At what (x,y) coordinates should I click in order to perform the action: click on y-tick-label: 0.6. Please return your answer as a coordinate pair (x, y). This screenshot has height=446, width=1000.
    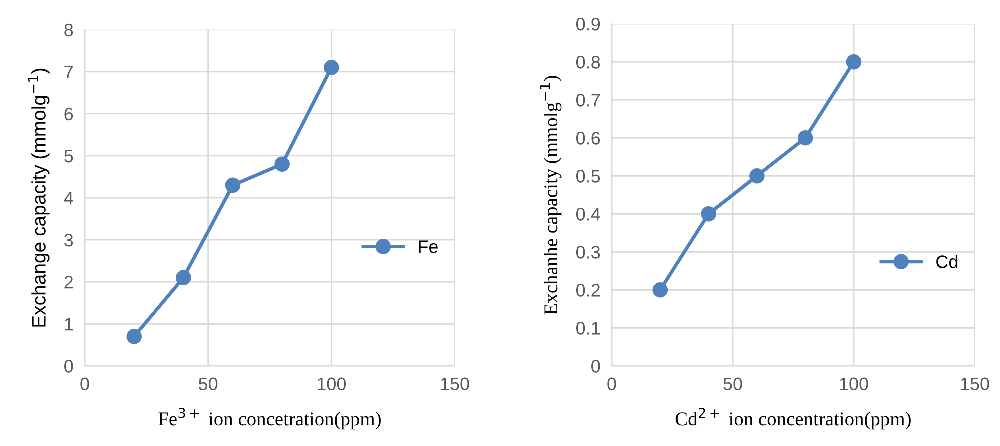
    Looking at the image, I should click on (588, 138).